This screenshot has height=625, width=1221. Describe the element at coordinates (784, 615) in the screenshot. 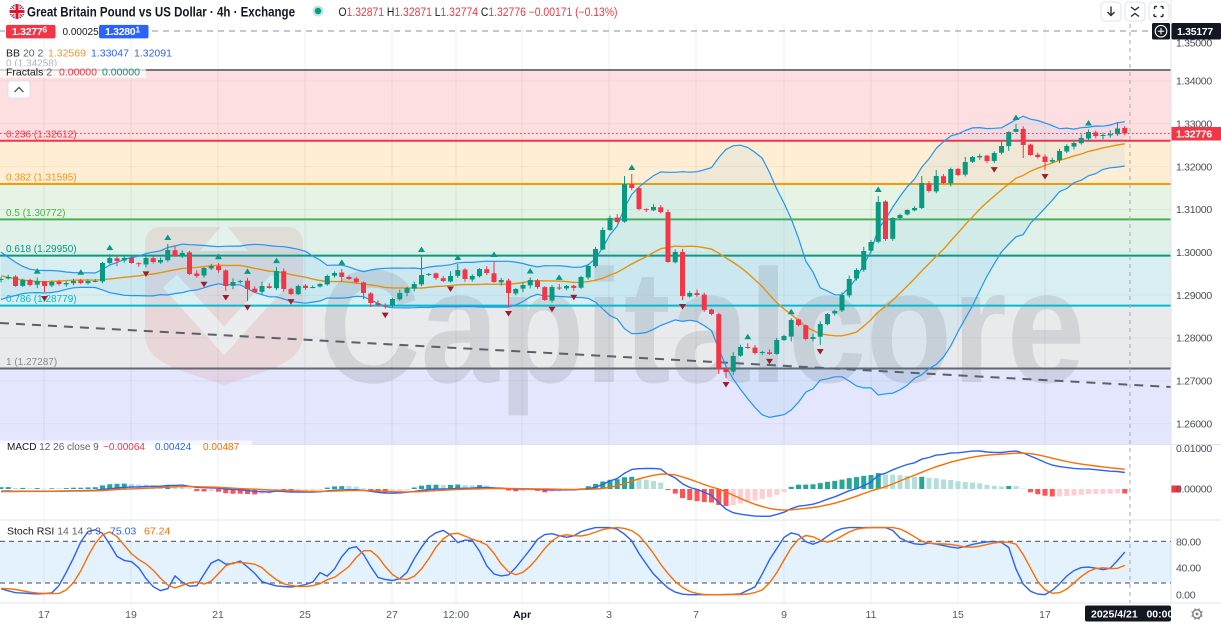

I see `svg-text: 9` at that location.